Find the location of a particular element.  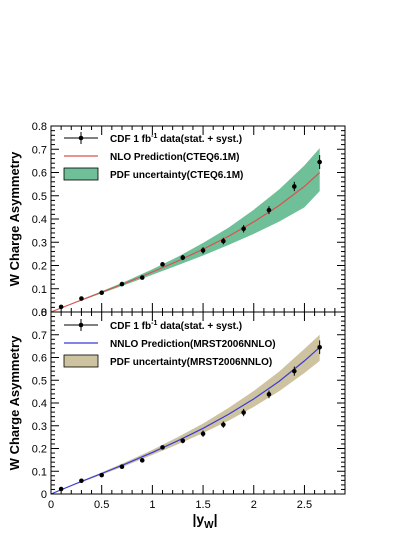

x-tick-label: 0.5 is located at coordinates (101, 505).